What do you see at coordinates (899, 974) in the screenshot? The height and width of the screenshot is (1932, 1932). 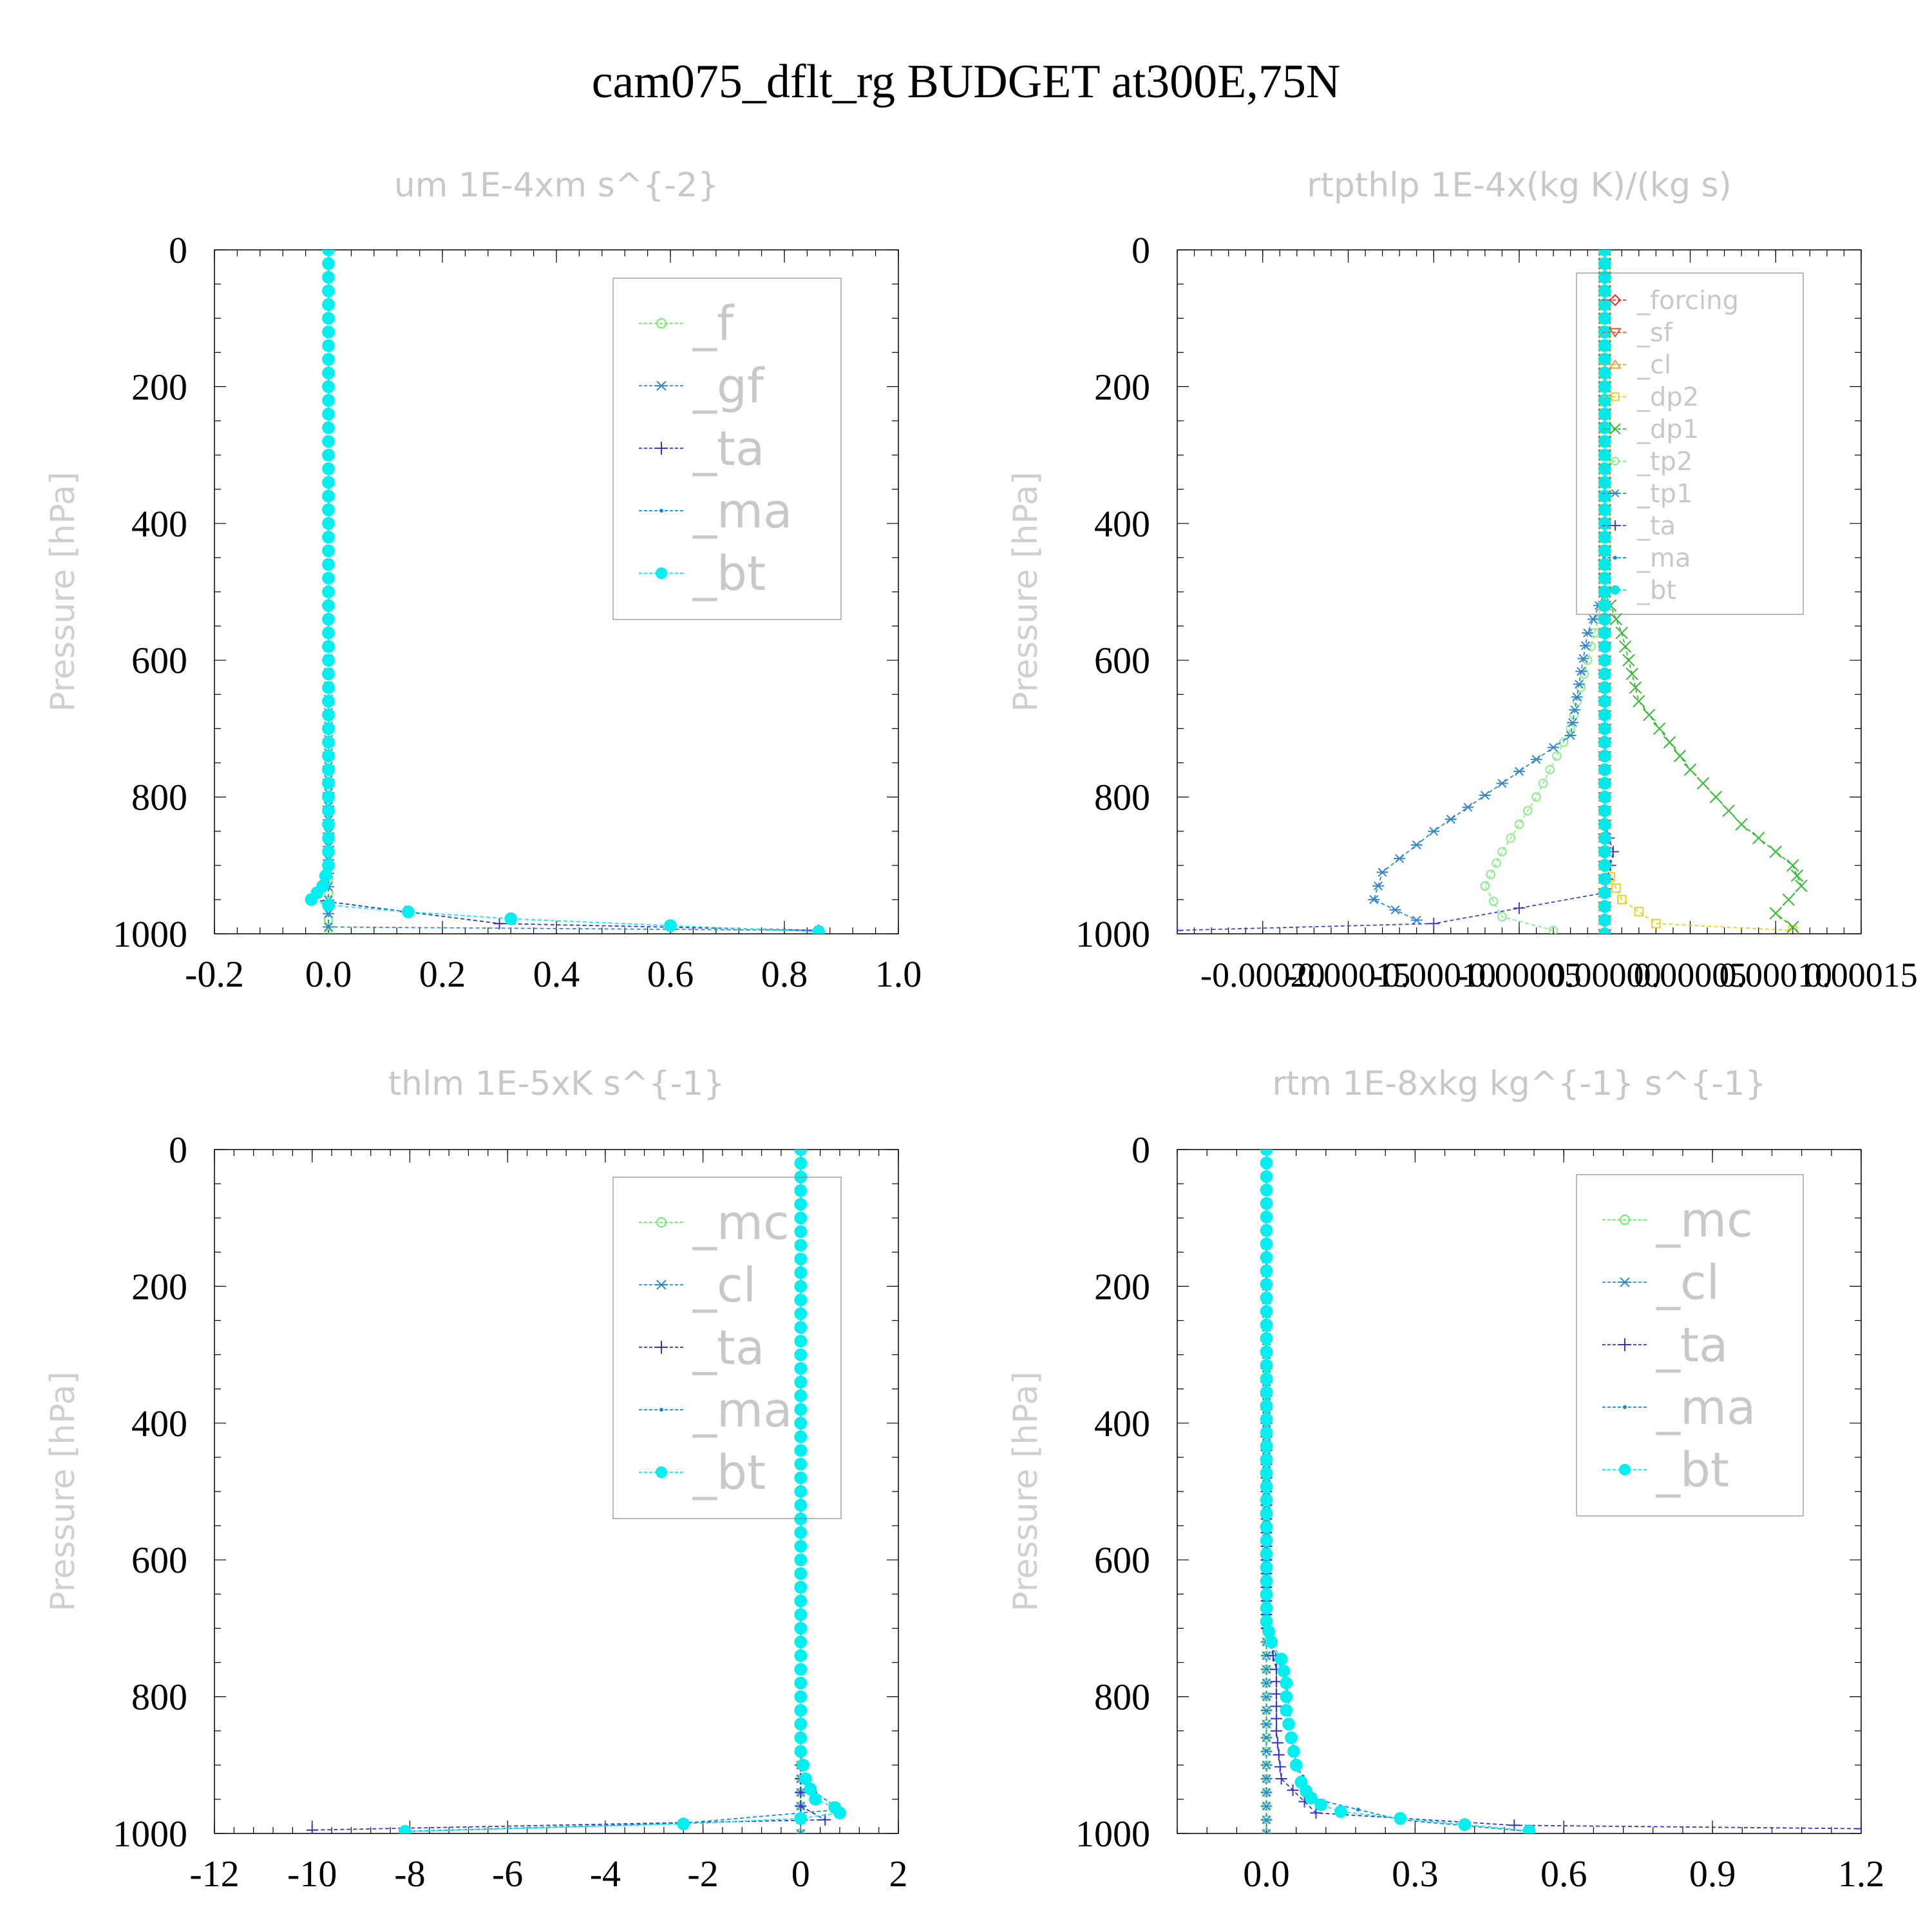 I see `x-tick-label: 1.0` at bounding box center [899, 974].